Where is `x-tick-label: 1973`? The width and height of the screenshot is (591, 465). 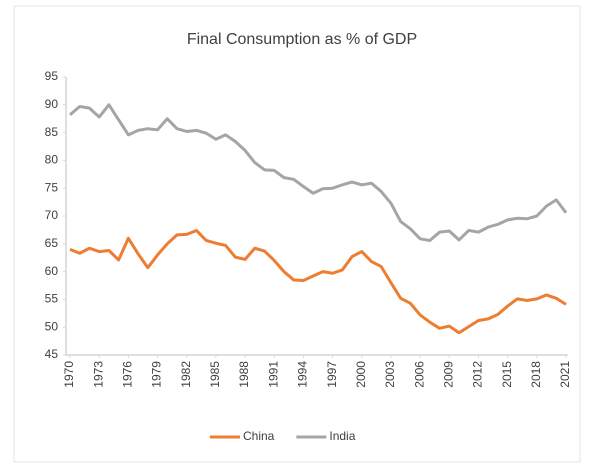 x-tick-label: 1973 is located at coordinates (98, 374).